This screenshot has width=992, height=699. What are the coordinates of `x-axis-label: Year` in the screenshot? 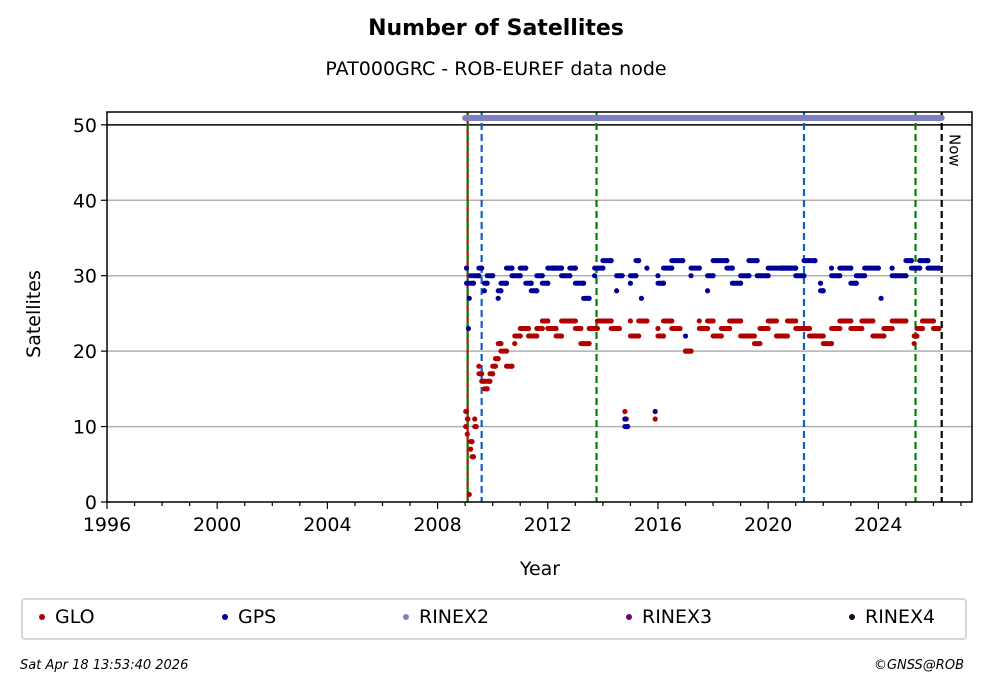 It's located at (539, 569).